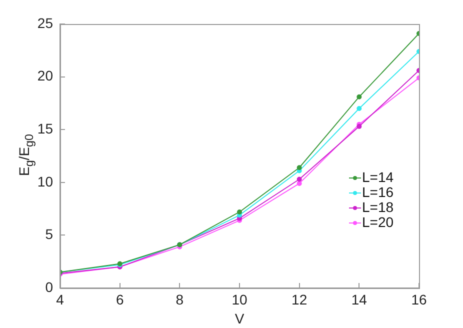  I want to click on x-tick-label: 4, so click(60, 299).